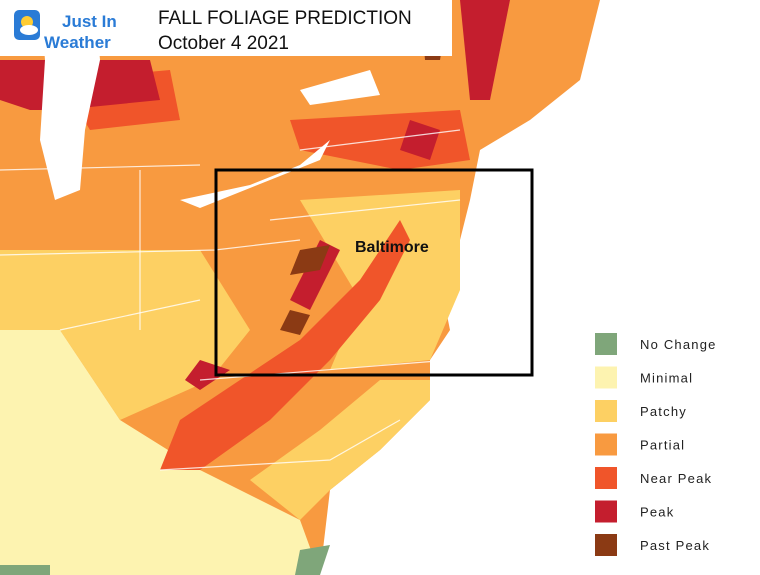 Image resolution: width=760 pixels, height=575 pixels. I want to click on legend-label: Peak, so click(657, 512).